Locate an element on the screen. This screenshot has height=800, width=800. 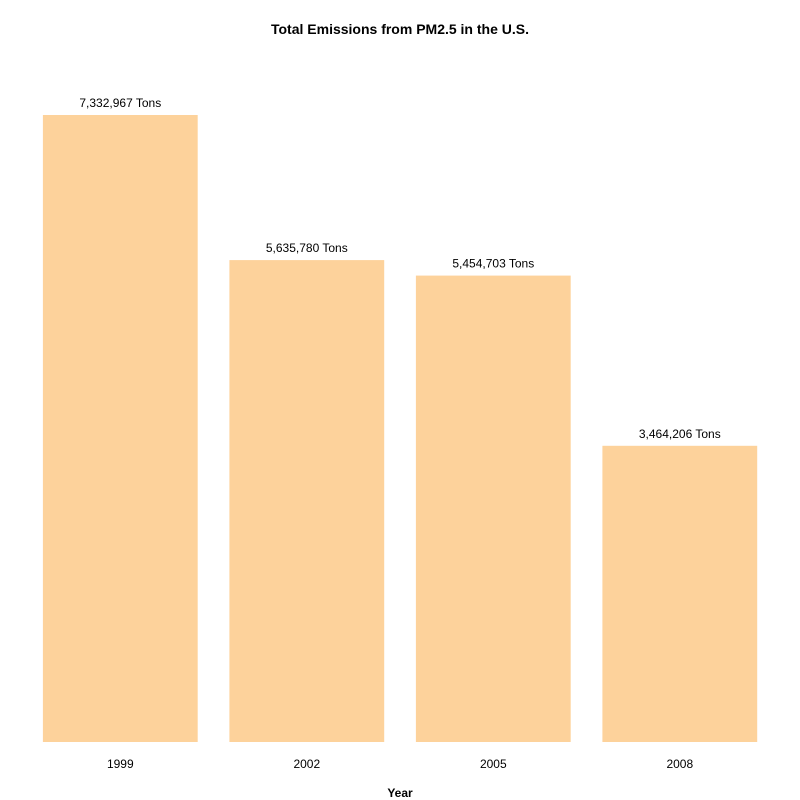
x-tick-label-1999: 1999 is located at coordinates (120, 764).